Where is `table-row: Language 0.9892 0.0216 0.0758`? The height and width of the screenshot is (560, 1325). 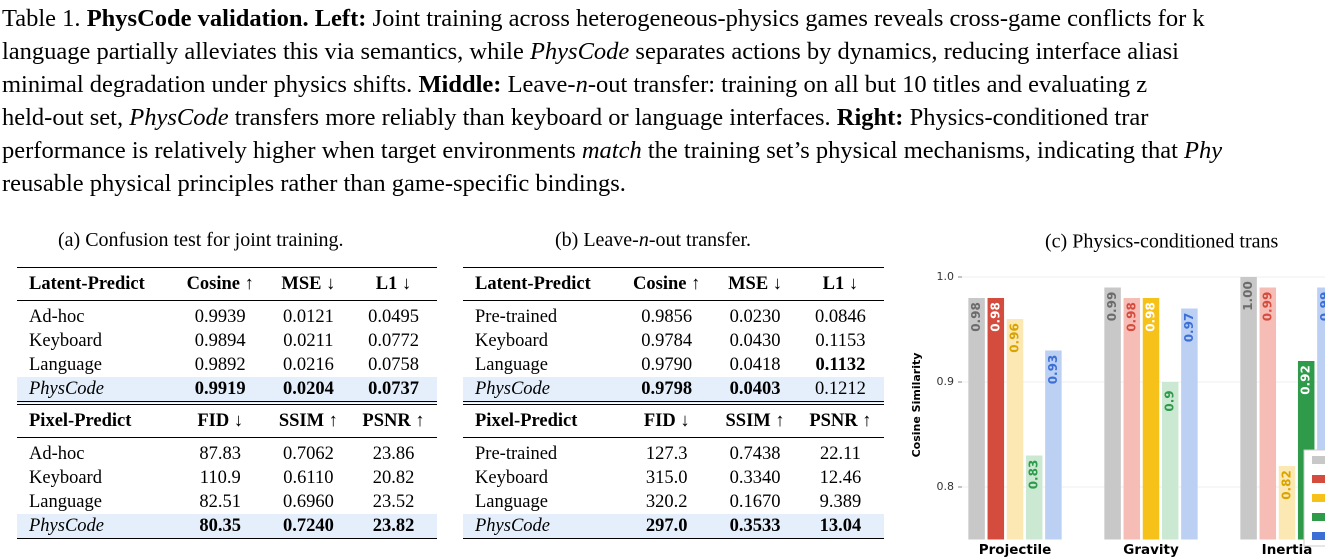
table-row: Language 0.9892 0.0216 0.0758 is located at coordinates (227, 365).